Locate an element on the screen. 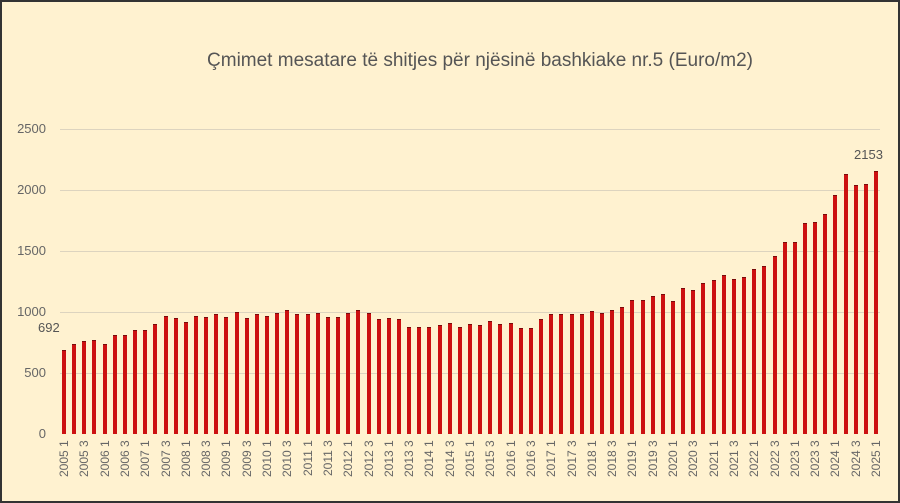  y-tick-label: 1500 is located at coordinates (31, 250).